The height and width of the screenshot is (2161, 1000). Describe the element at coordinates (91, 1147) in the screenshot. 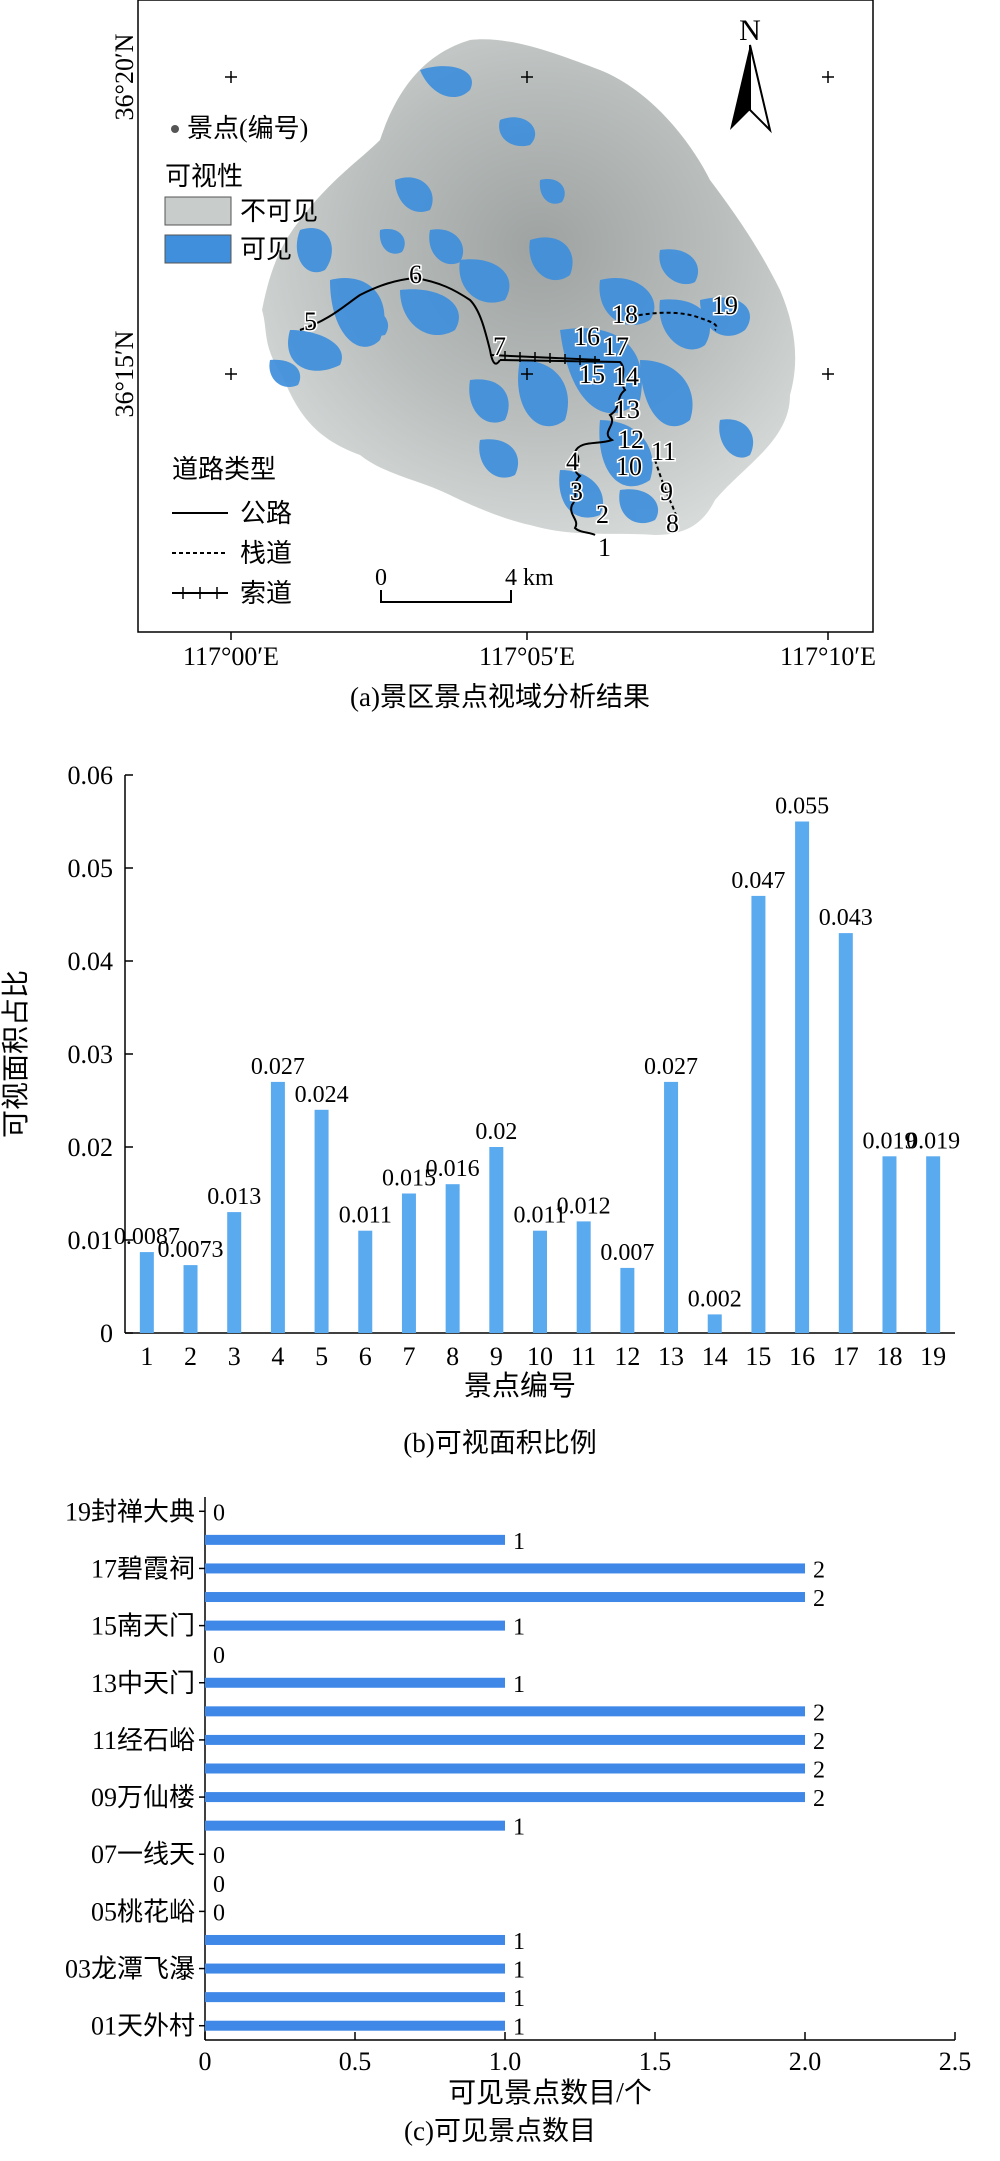

I see `chart-b-y-tick-label: 0.02` at that location.